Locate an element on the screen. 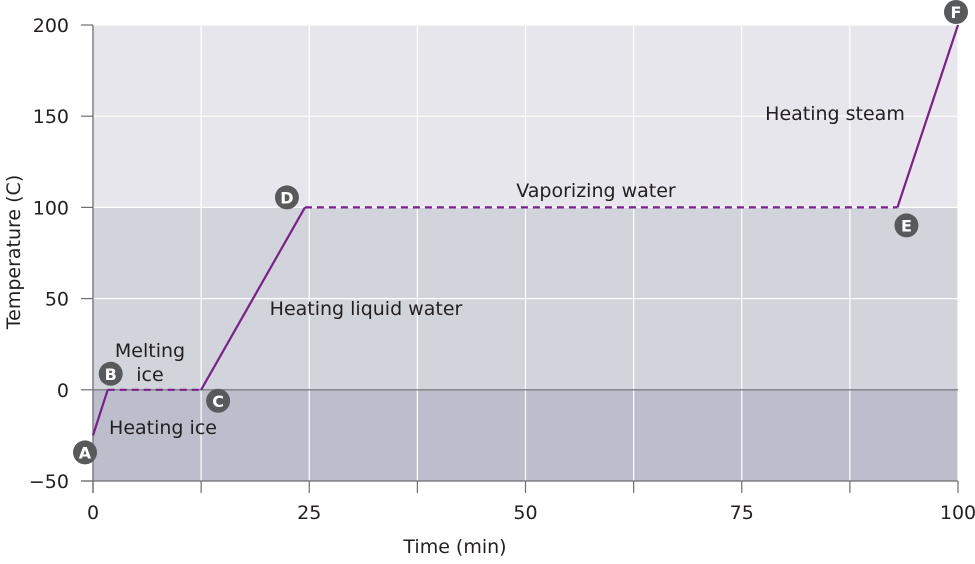  point-marker-F is located at coordinates (956, 12).